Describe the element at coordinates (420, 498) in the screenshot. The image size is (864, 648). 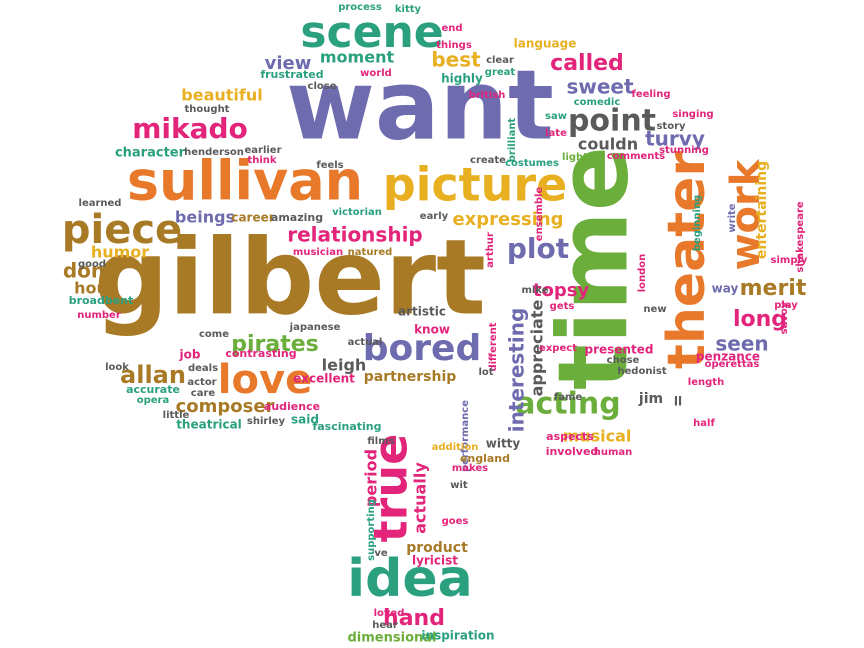
I see `cloud-word: actually` at that location.